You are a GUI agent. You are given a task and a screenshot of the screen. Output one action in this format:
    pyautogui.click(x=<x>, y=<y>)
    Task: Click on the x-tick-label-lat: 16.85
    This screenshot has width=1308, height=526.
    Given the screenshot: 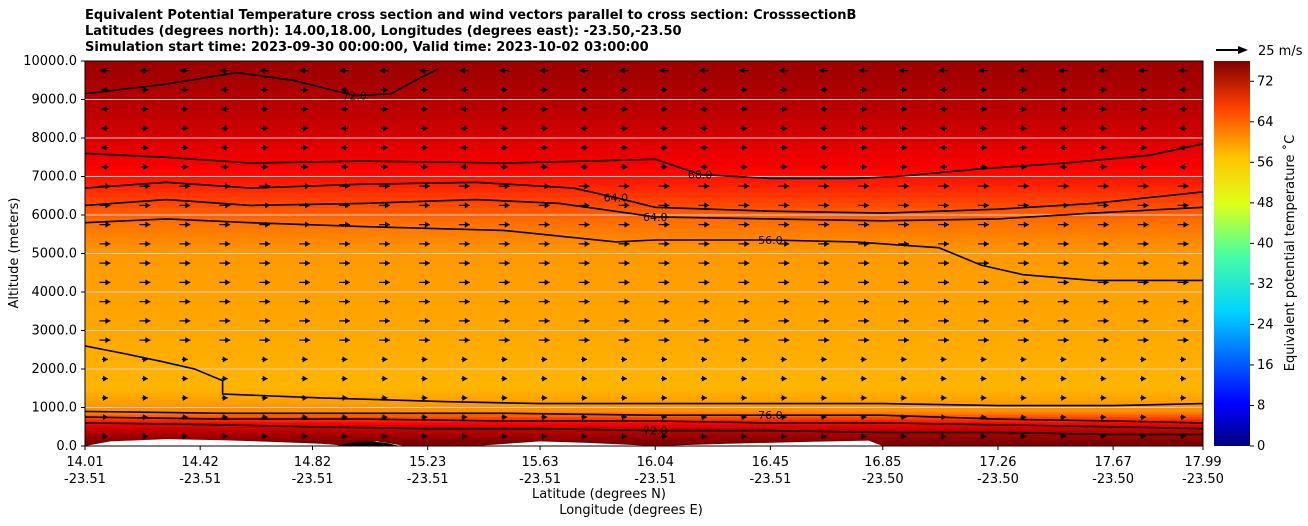 What is the action you would take?
    pyautogui.click(x=882, y=462)
    